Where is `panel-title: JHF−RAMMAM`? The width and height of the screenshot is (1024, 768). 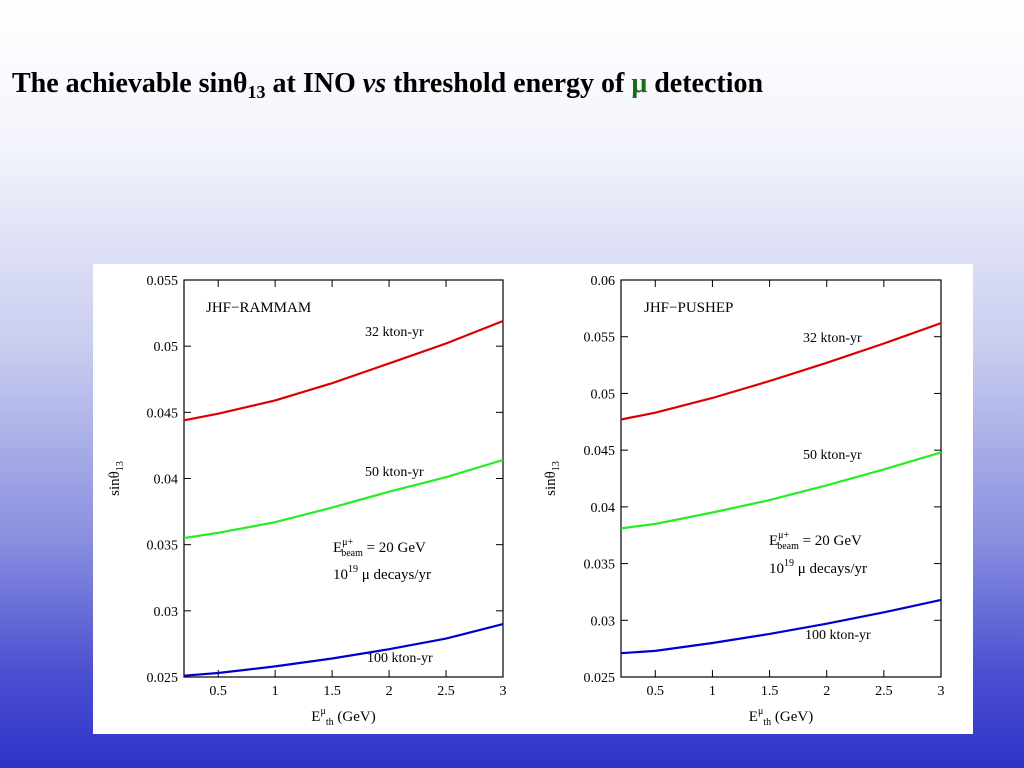
panel-title: JHF−RAMMAM is located at coordinates (258, 308).